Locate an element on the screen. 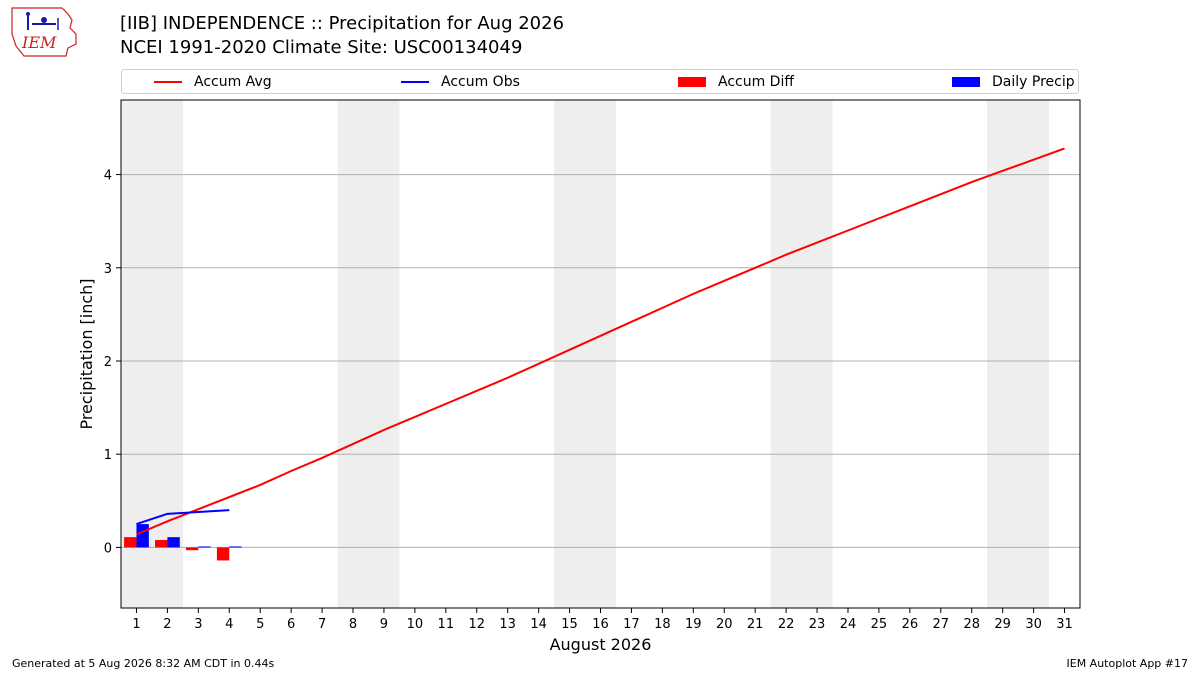 The width and height of the screenshot is (1200, 675). iem-logo: IEM is located at coordinates (44, 32).